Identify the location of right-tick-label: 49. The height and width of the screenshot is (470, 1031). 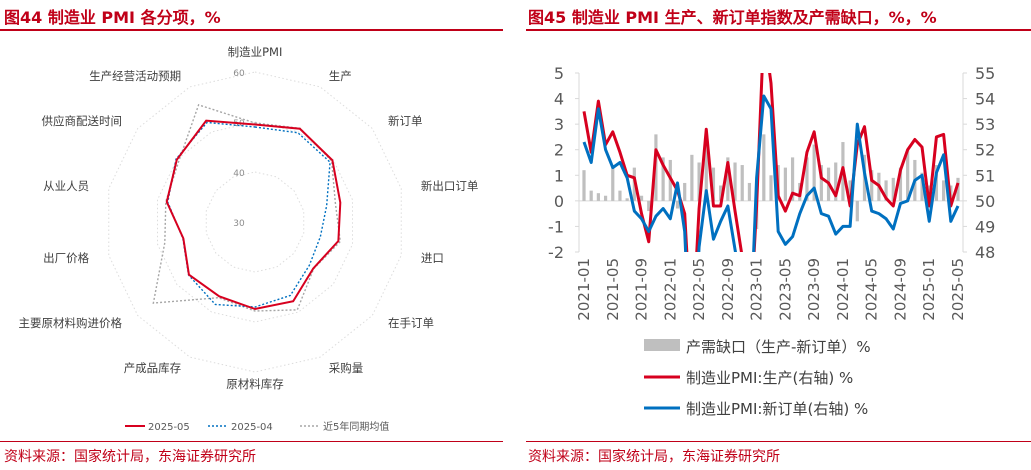
(985, 226).